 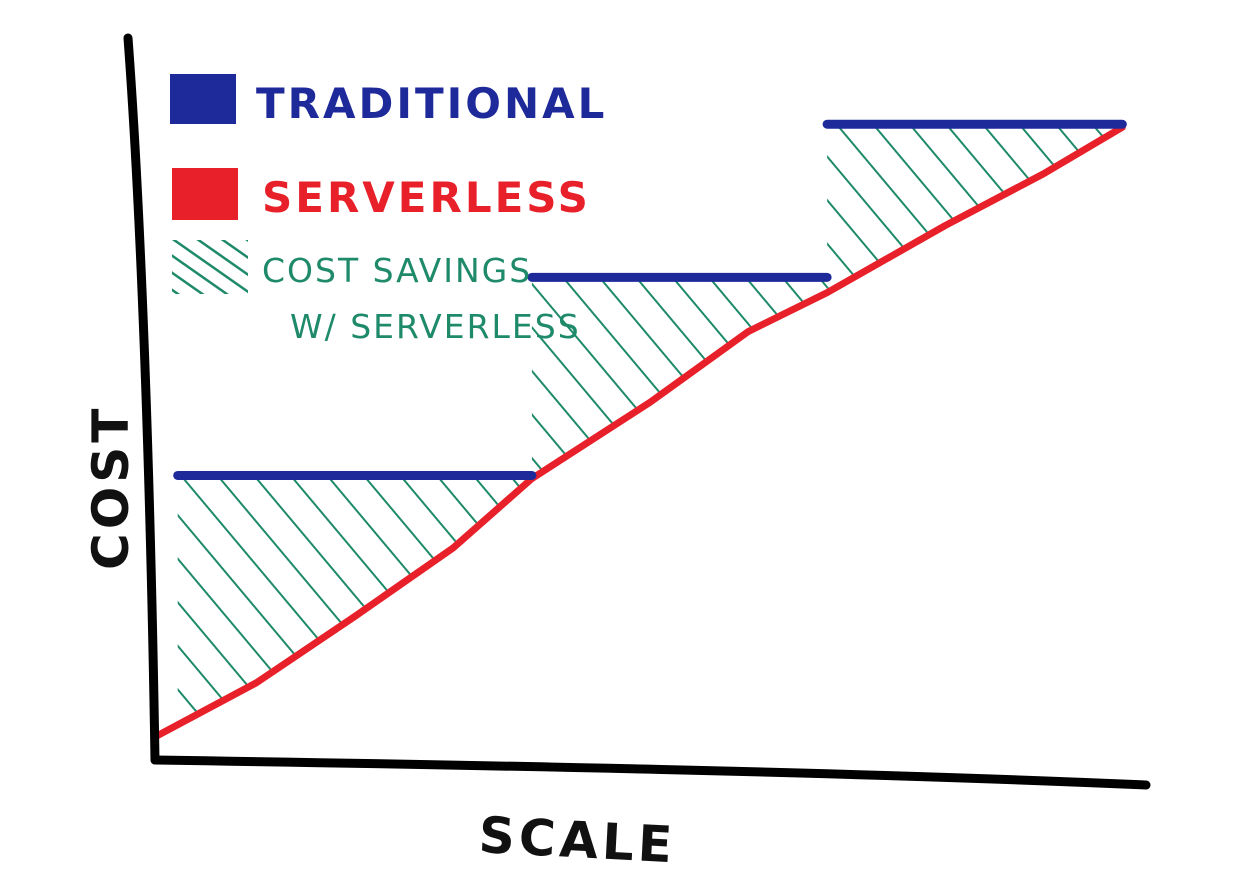 What do you see at coordinates (205, 194) in the screenshot?
I see `legend-swatch-serverless` at bounding box center [205, 194].